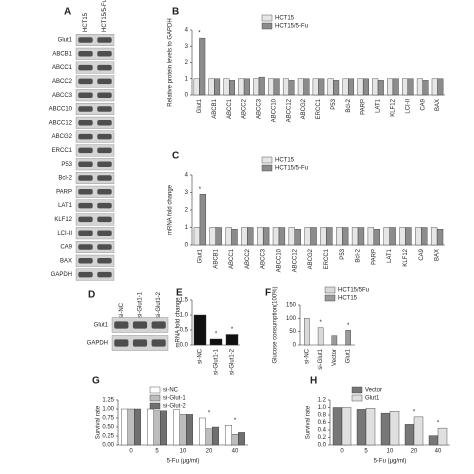 The height and width of the screenshot is (474, 474). Describe the element at coordinates (408, 106) in the screenshot. I see `x-tick-label: LCI-II` at that location.